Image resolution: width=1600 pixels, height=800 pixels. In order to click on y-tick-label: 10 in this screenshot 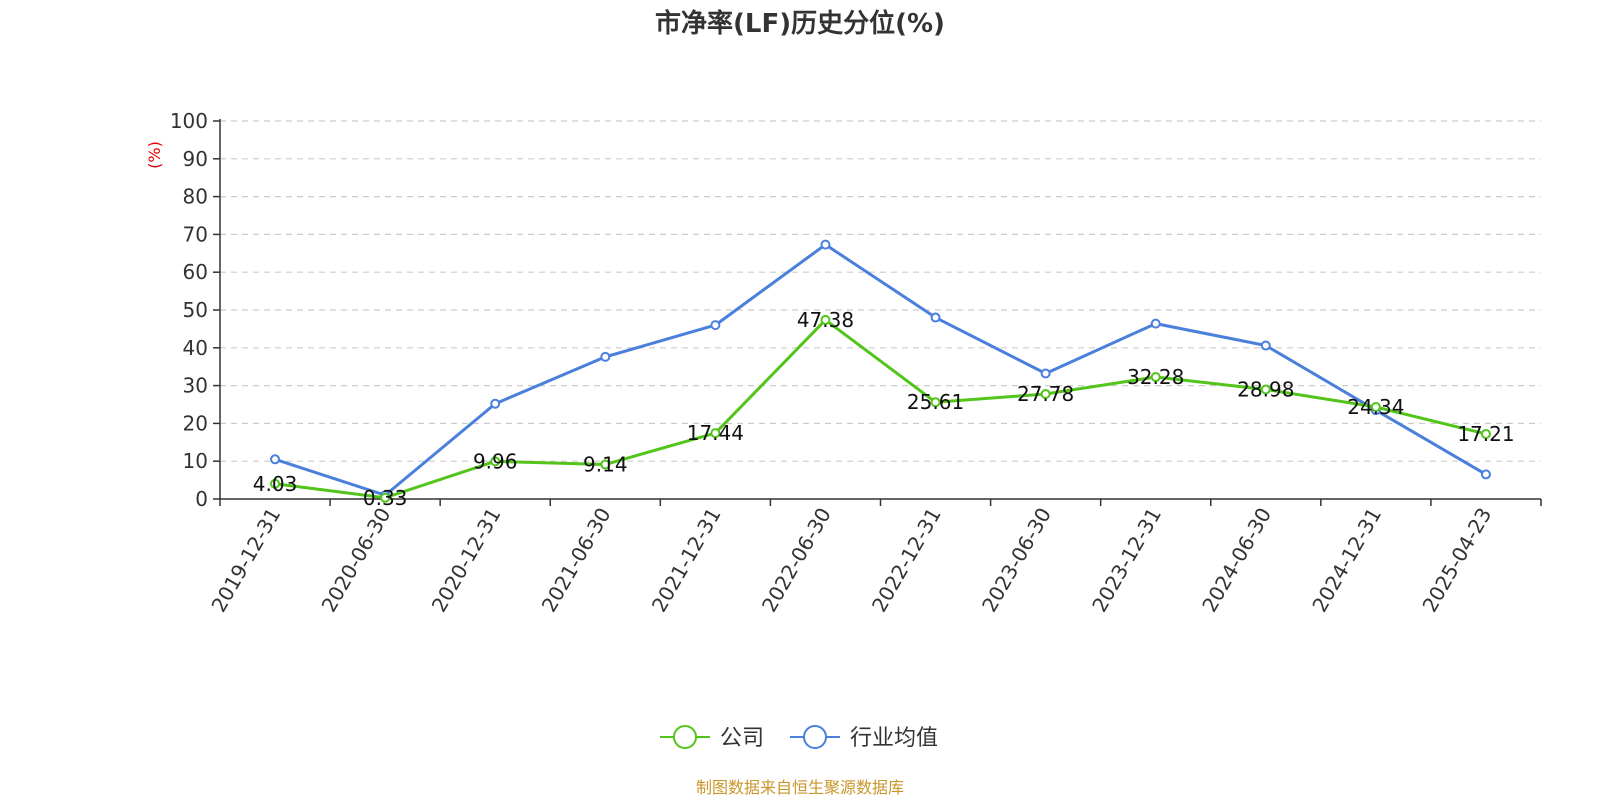, I will do `click(195, 461)`.